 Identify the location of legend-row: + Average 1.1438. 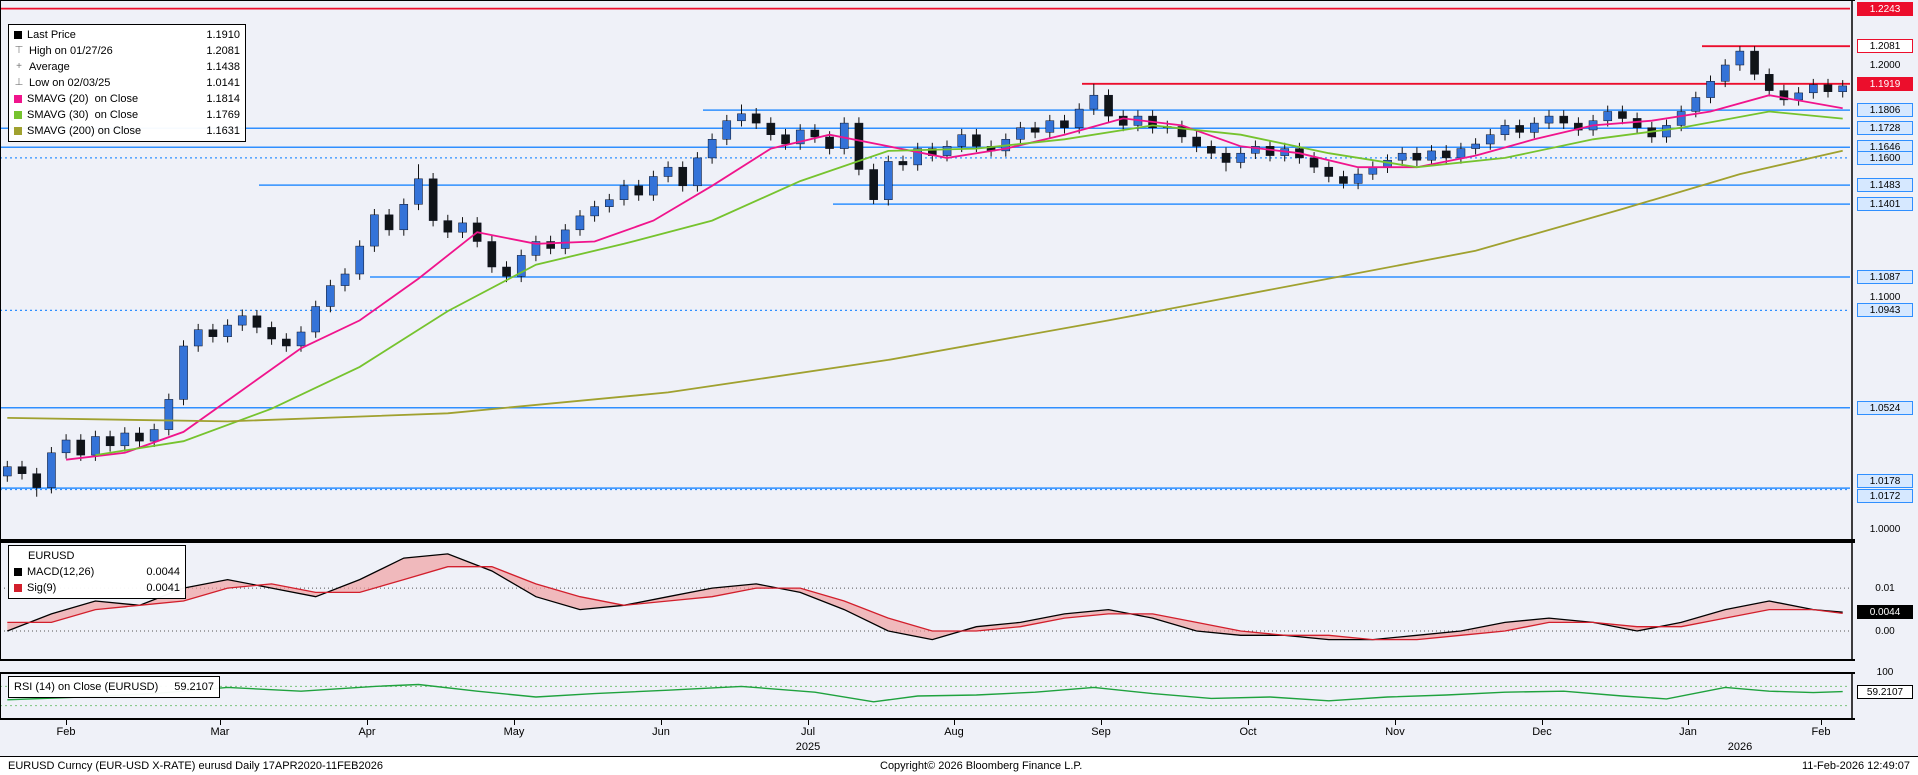
(127, 67).